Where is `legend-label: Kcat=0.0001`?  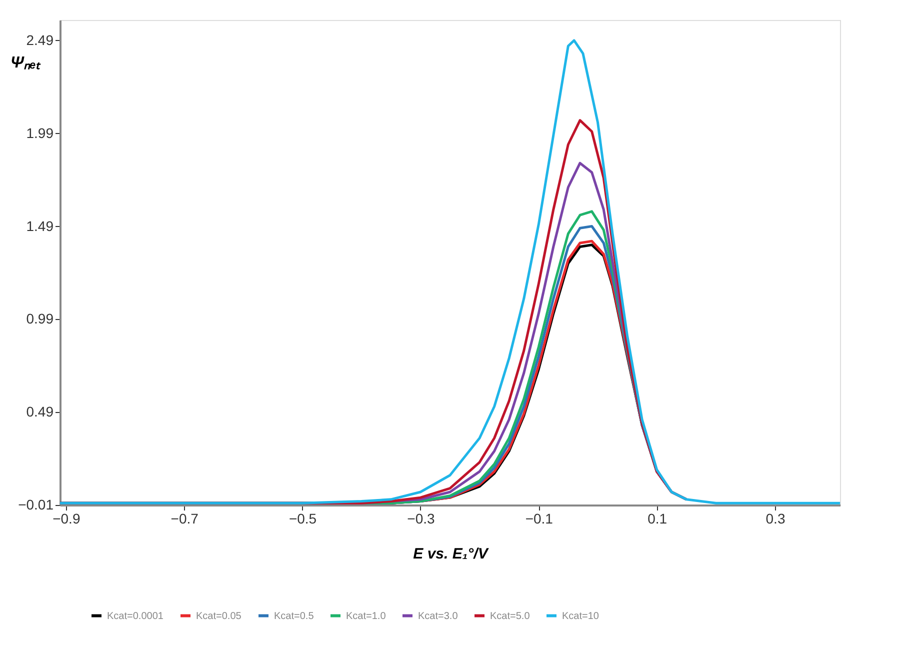
legend-label: Kcat=0.0001 is located at coordinates (135, 616).